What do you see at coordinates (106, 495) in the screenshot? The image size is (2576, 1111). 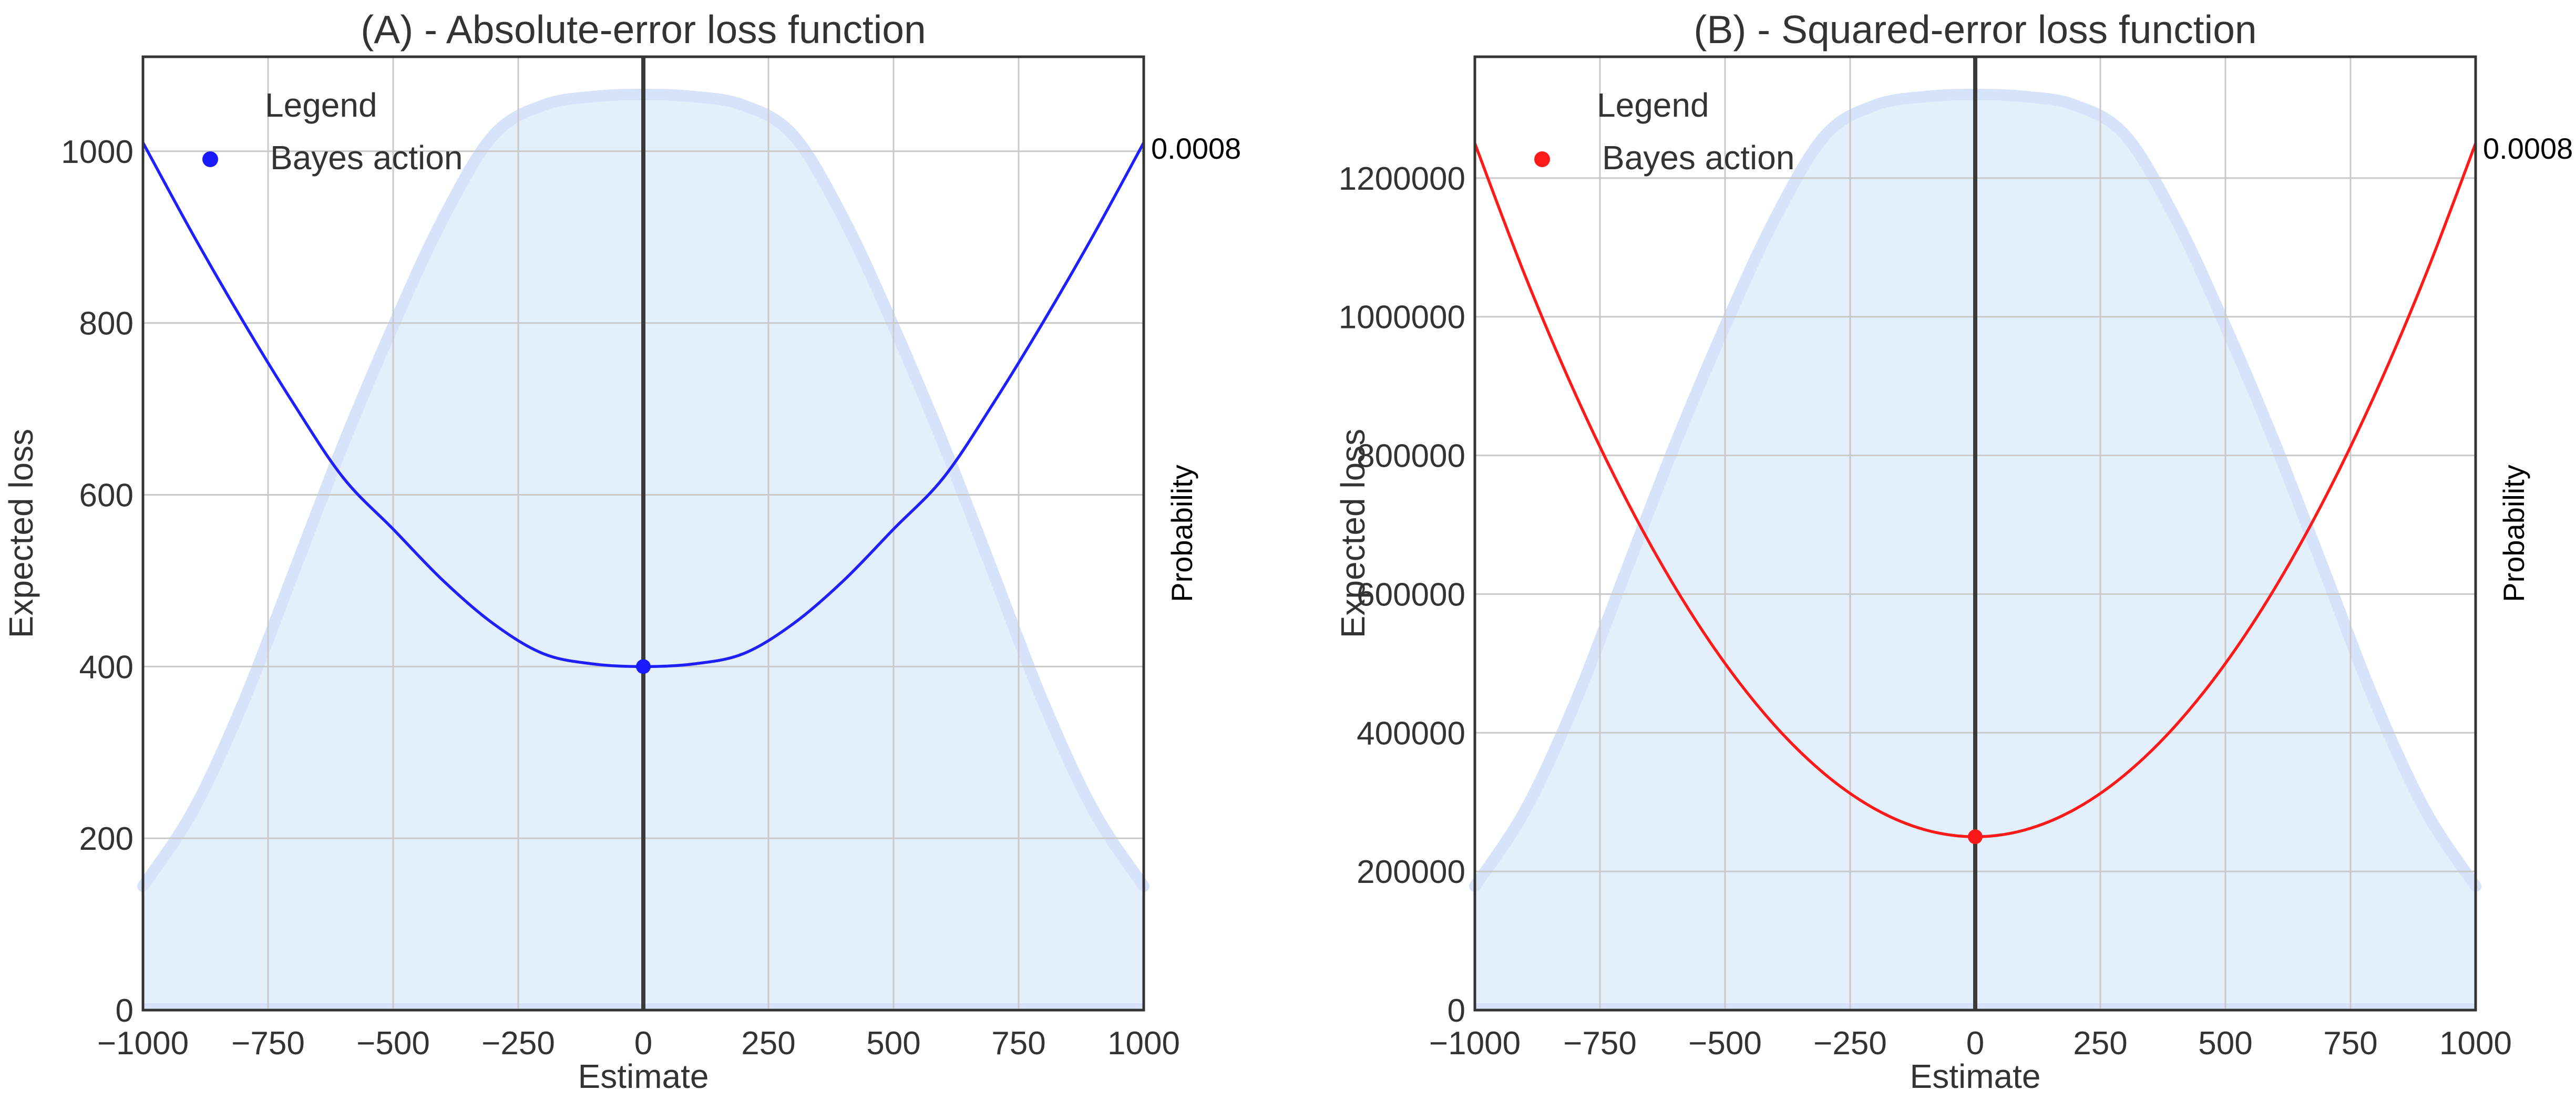 I see `y-tick-label: 600` at bounding box center [106, 495].